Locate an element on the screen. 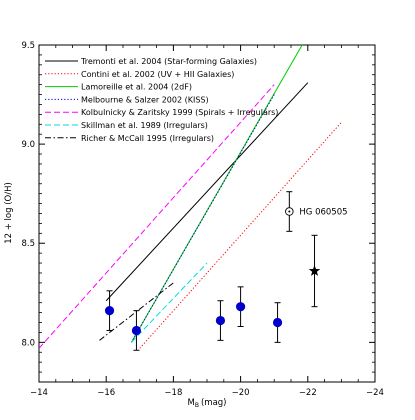 This screenshot has width=415, height=420. sun-marker-dot is located at coordinates (289, 211).